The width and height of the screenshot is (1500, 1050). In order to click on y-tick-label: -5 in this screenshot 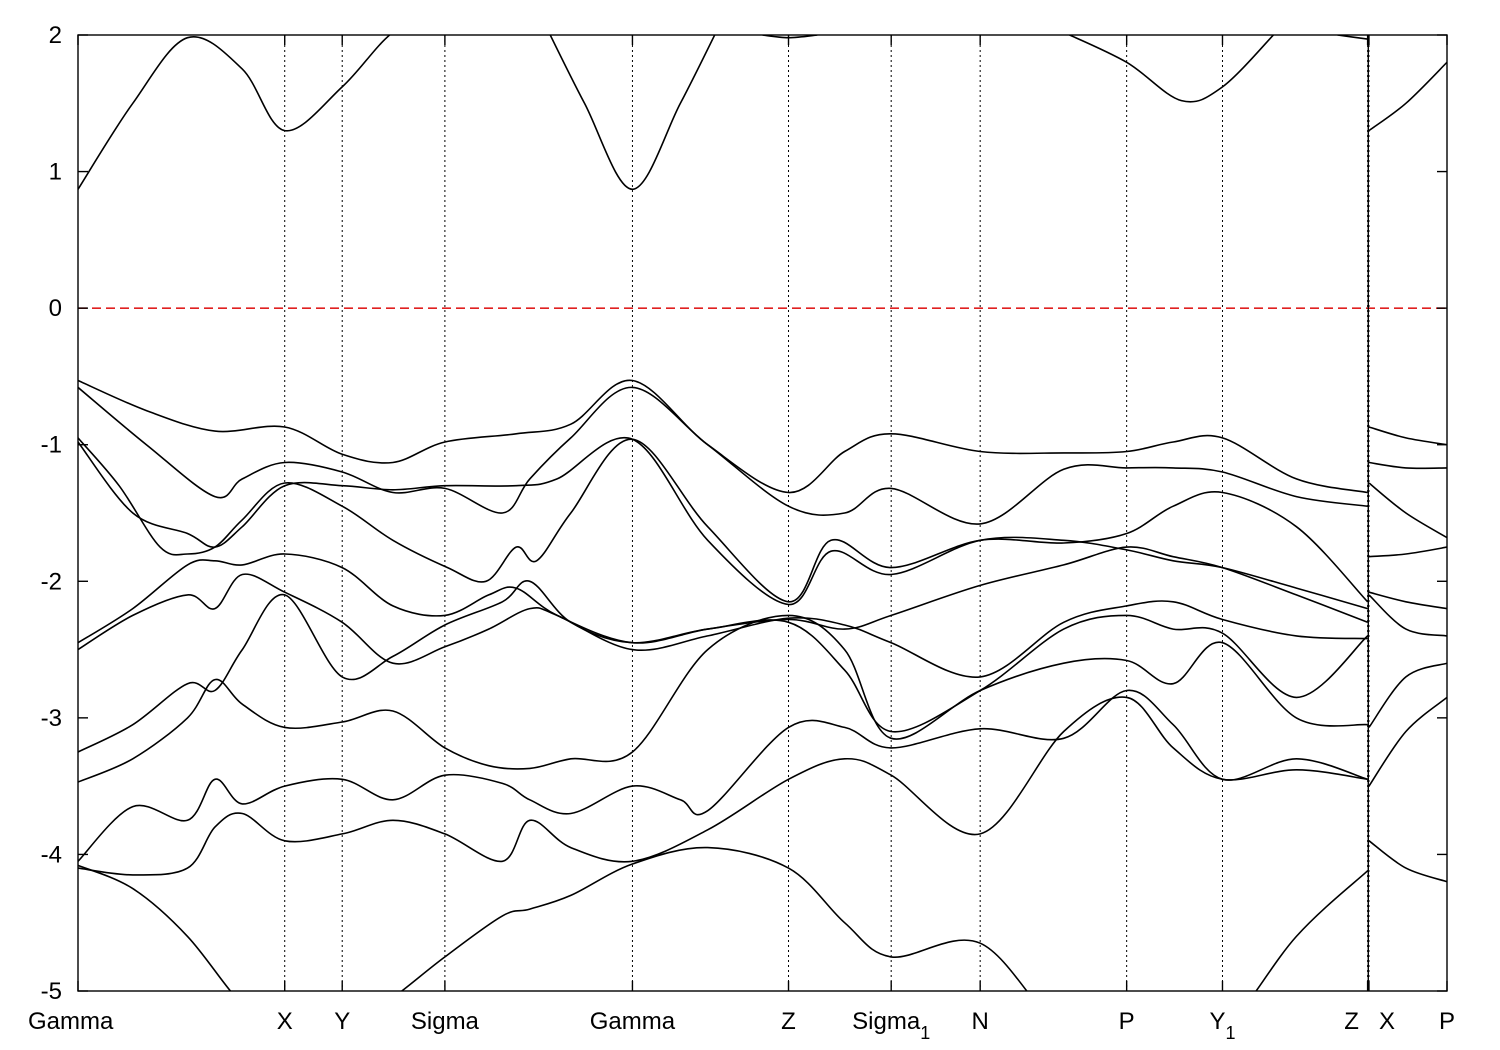, I will do `click(51, 991)`.